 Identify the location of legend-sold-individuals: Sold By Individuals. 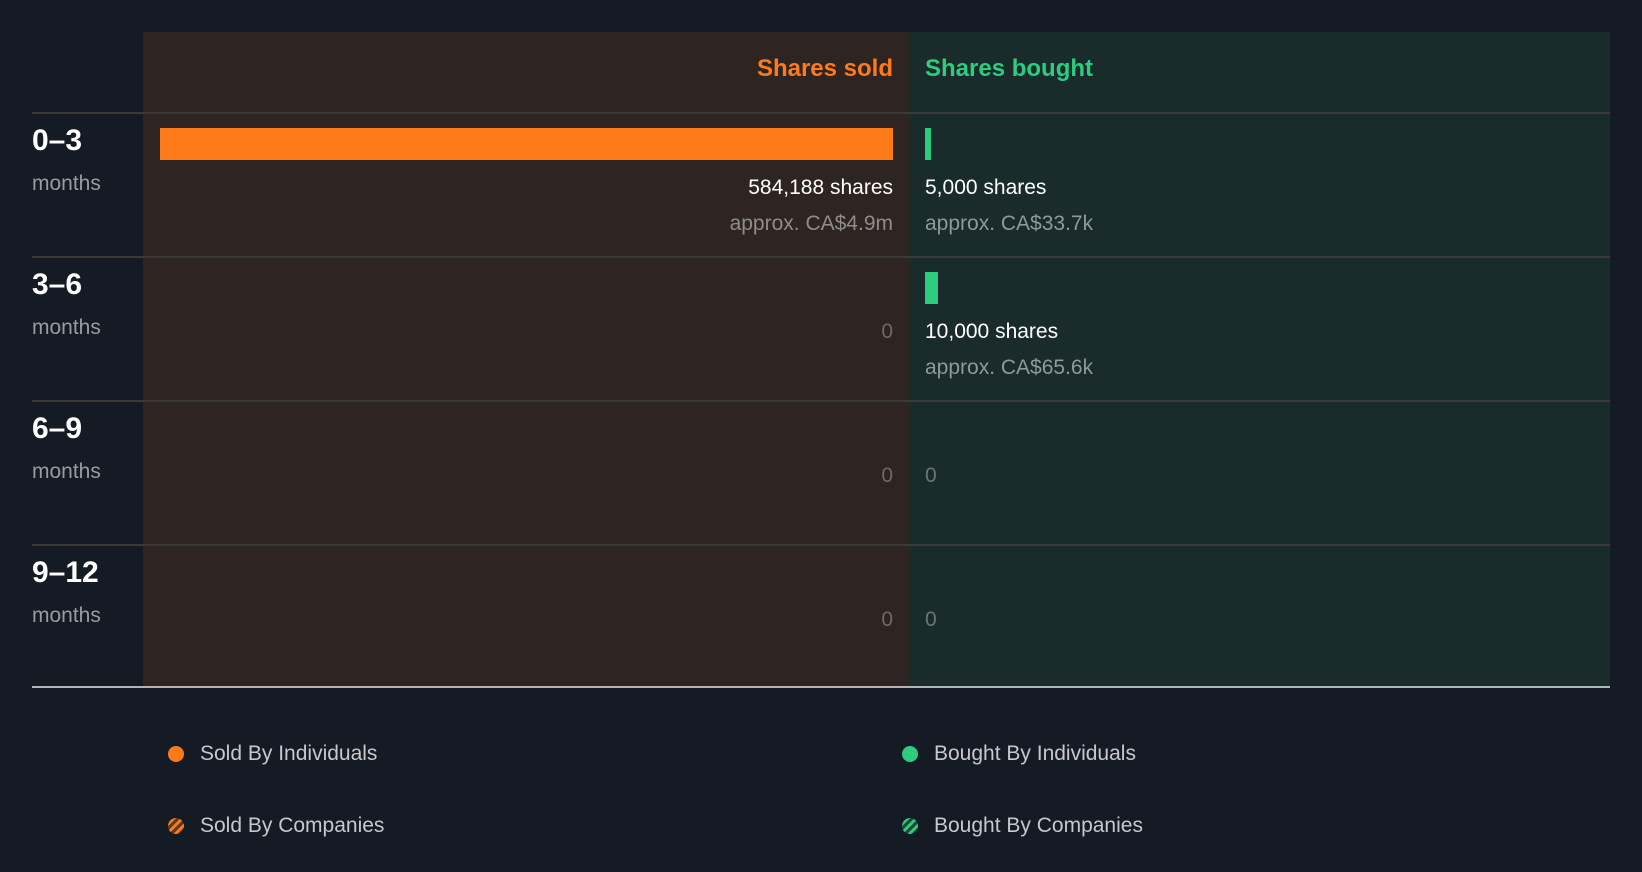
(272, 754).